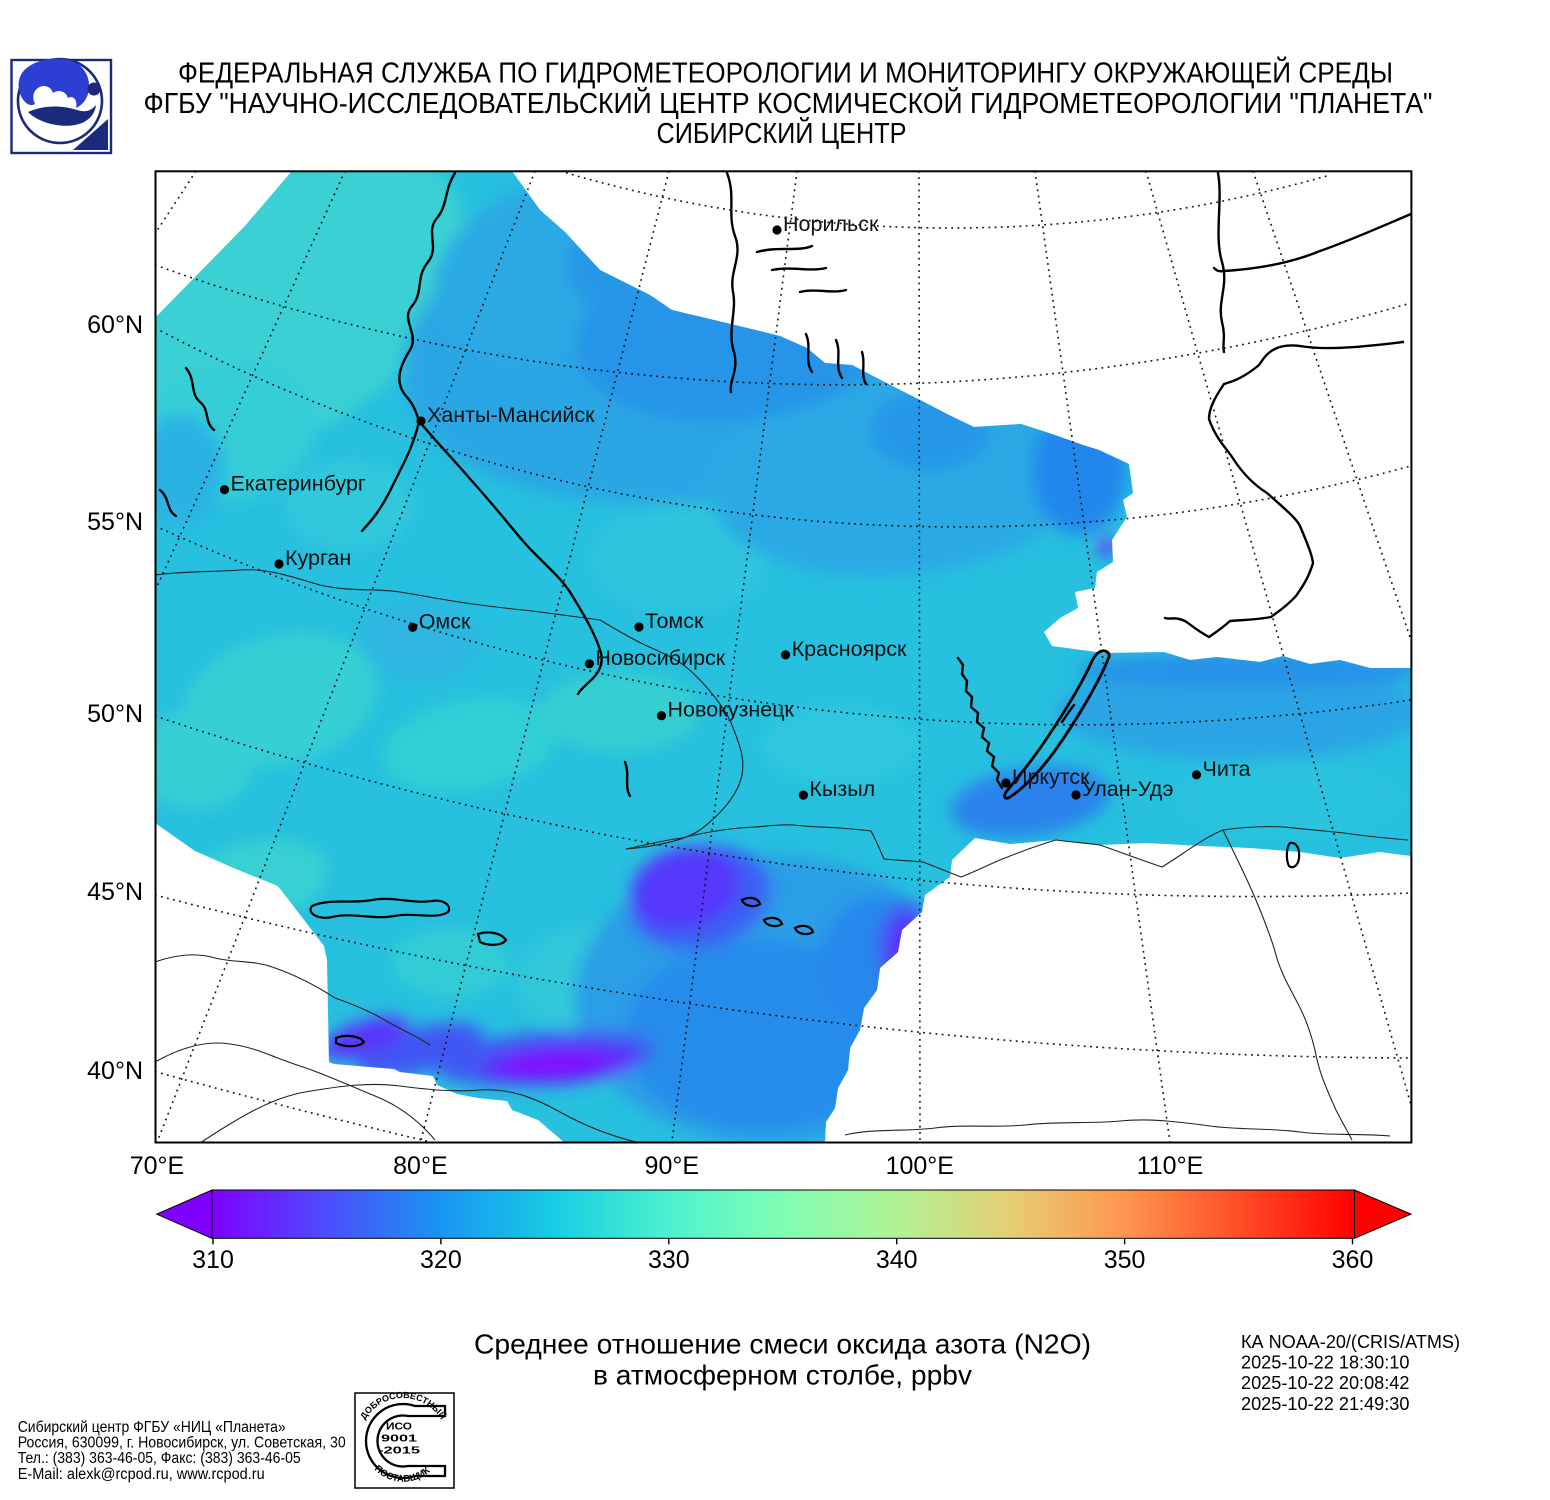  I want to click on svg-text: Новосибирск, so click(660, 658).